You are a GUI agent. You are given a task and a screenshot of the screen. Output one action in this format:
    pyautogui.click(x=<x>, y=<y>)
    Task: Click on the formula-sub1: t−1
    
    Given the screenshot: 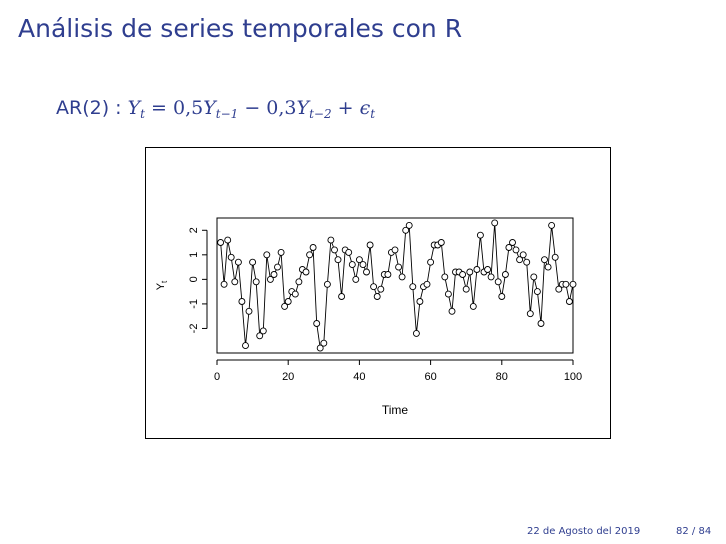 What is the action you would take?
    pyautogui.click(x=227, y=114)
    